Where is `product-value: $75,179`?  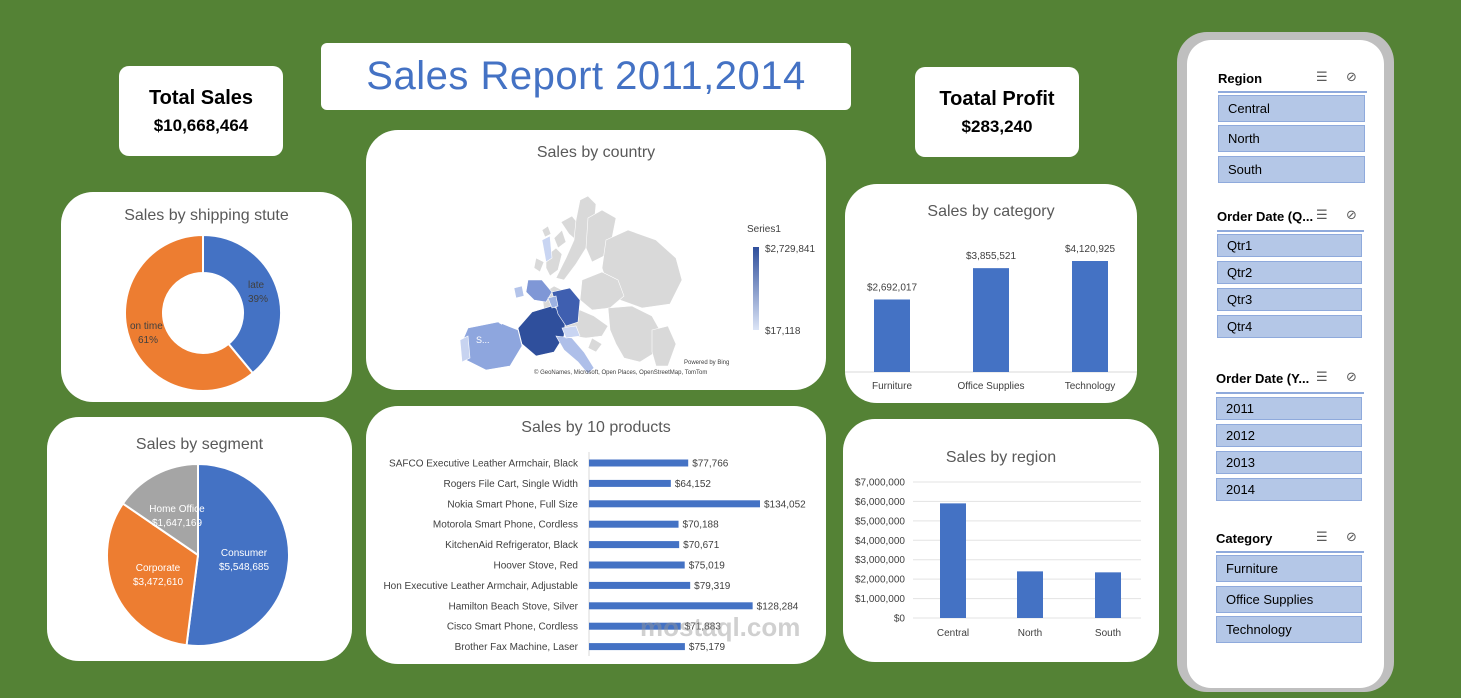
product-value: $75,179 is located at coordinates (707, 647).